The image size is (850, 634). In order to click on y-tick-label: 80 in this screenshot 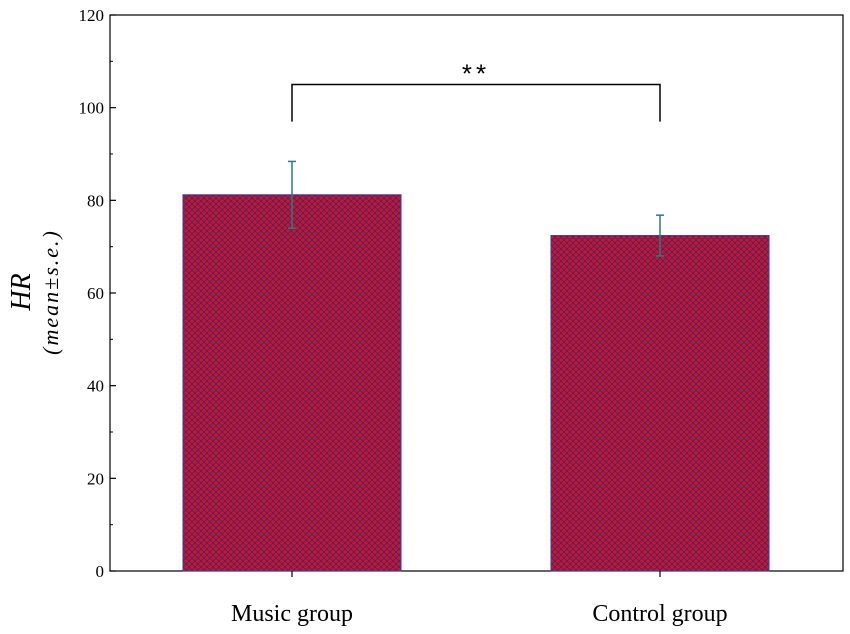, I will do `click(95, 200)`.